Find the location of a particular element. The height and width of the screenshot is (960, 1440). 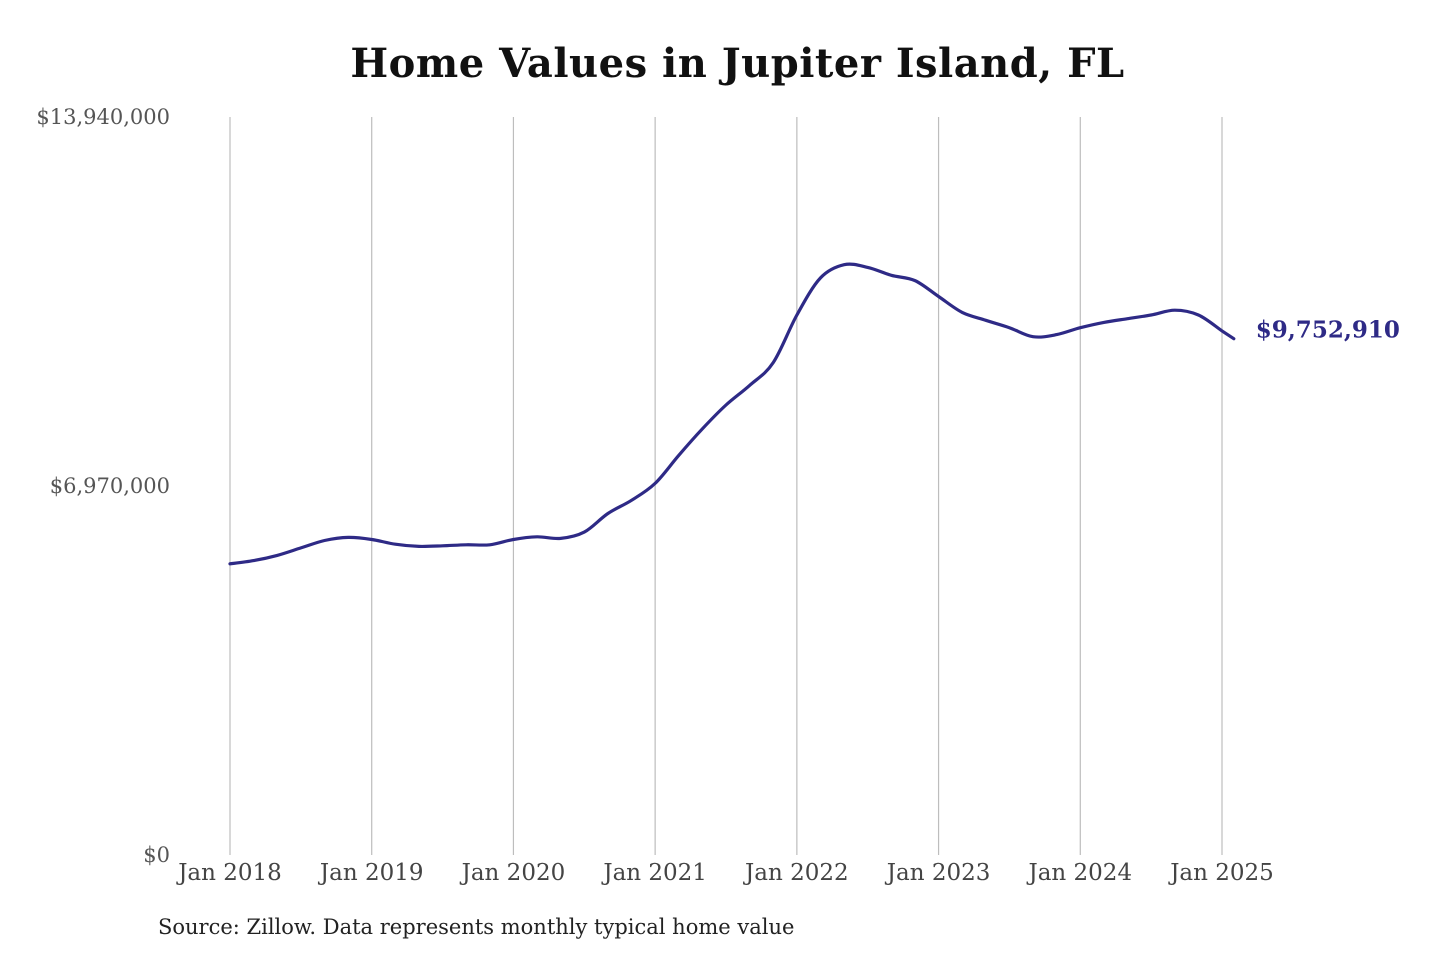

y-axis-tick-labels: $0 $6,970,000 $13,940,000 is located at coordinates (103, 486).